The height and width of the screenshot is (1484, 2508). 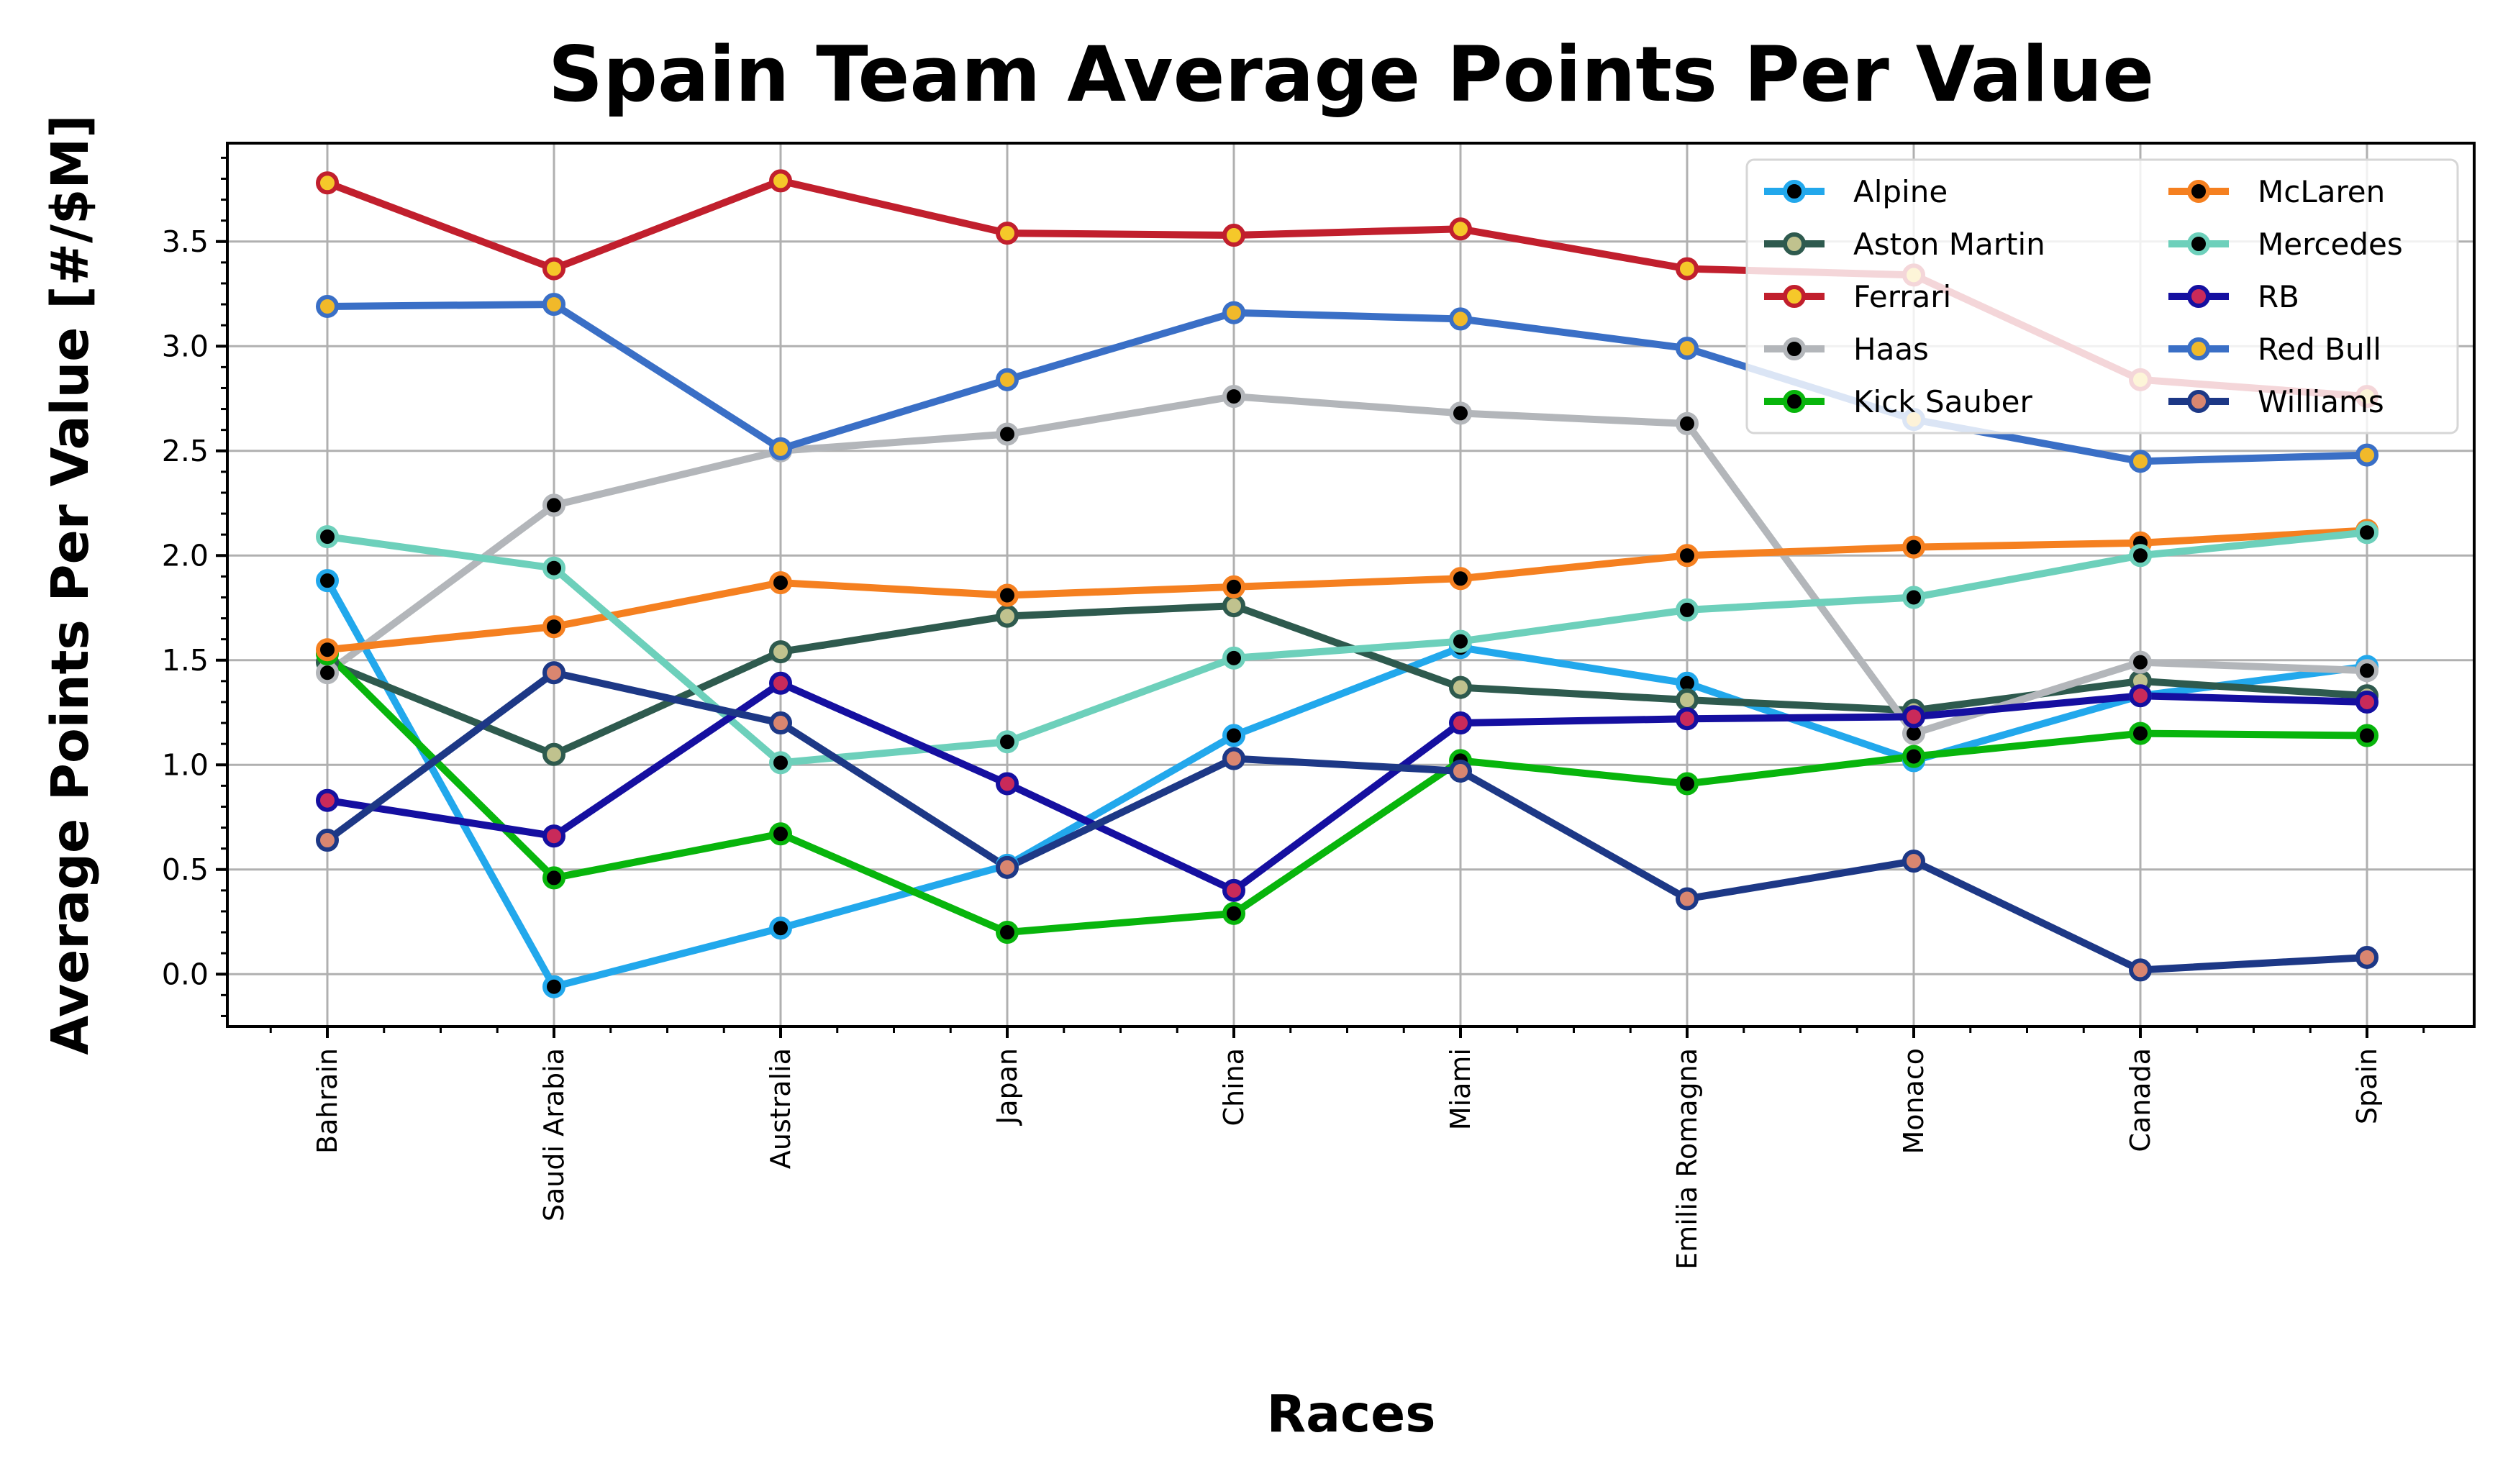 I want to click on y-tick-label: 3.0, so click(x=186, y=346).